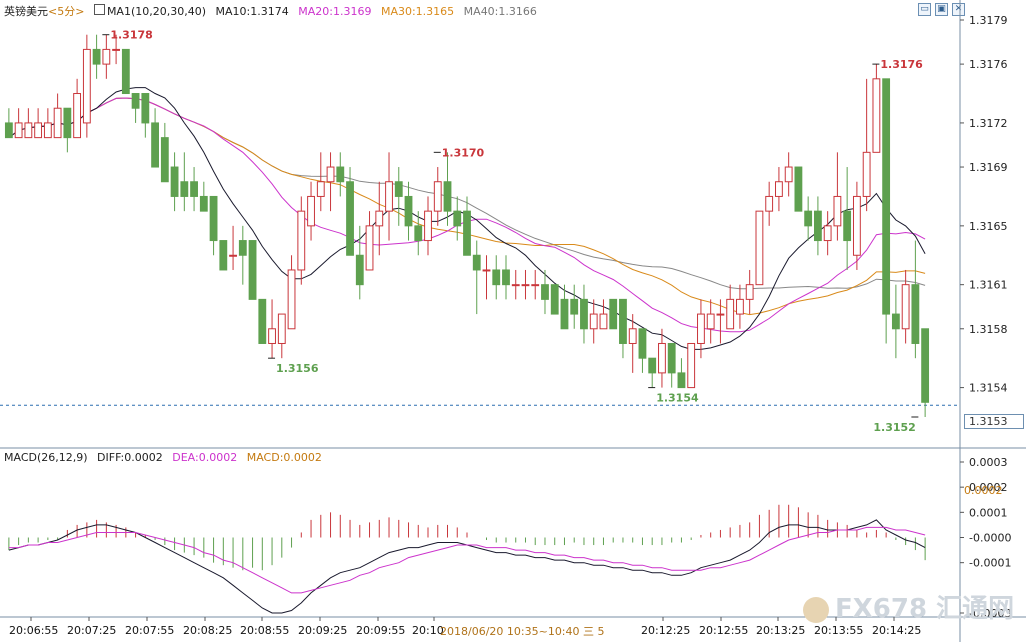 The height and width of the screenshot is (642, 1026). What do you see at coordinates (665, 630) in the screenshot?
I see `time-tick-label: 20:12:25` at bounding box center [665, 630].